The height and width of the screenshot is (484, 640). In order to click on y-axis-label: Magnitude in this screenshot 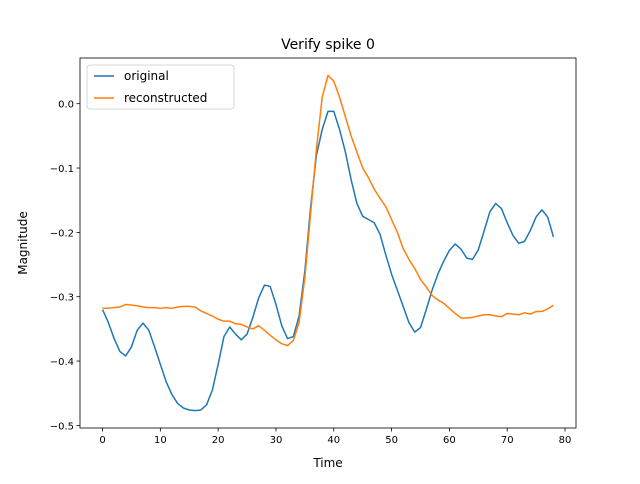, I will do `click(23, 243)`.